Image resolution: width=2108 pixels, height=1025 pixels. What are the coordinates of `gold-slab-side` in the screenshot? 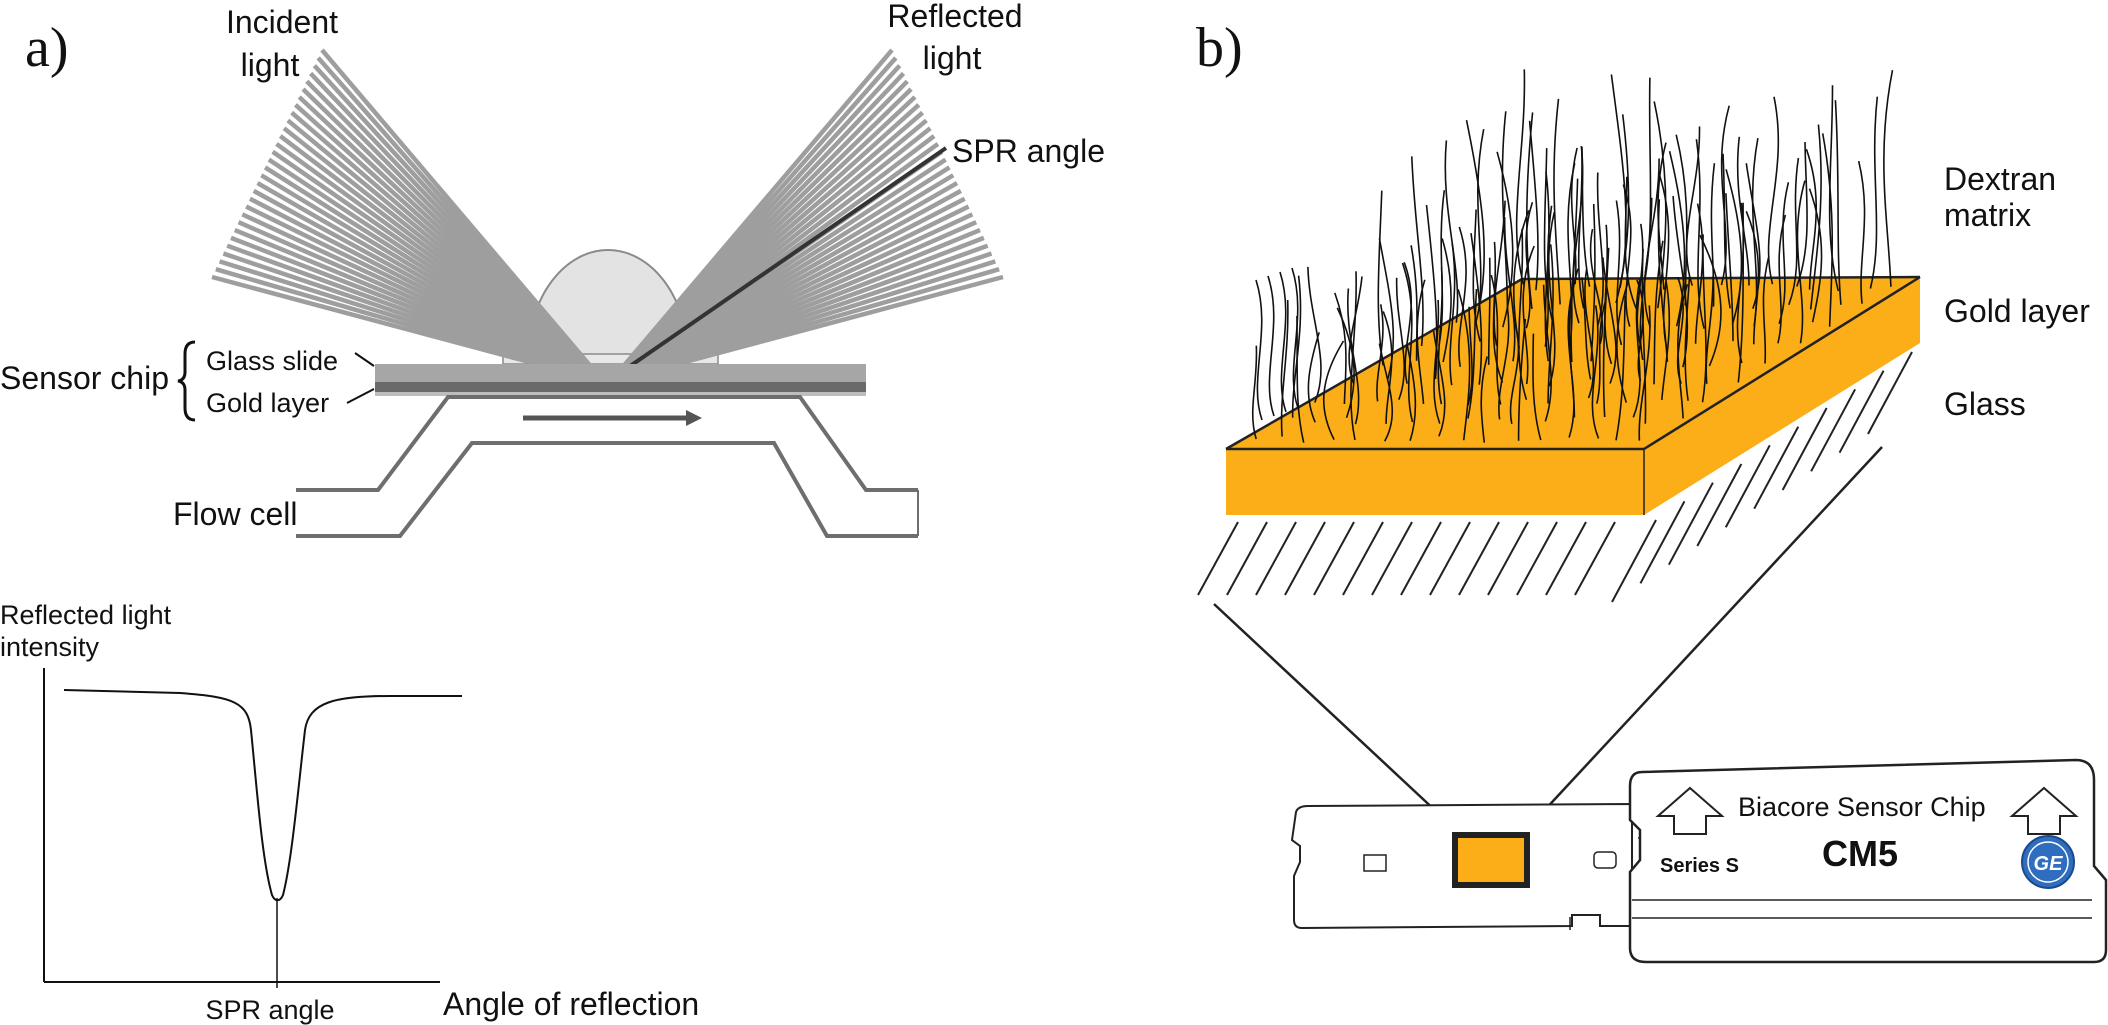 It's located at (1782, 396).